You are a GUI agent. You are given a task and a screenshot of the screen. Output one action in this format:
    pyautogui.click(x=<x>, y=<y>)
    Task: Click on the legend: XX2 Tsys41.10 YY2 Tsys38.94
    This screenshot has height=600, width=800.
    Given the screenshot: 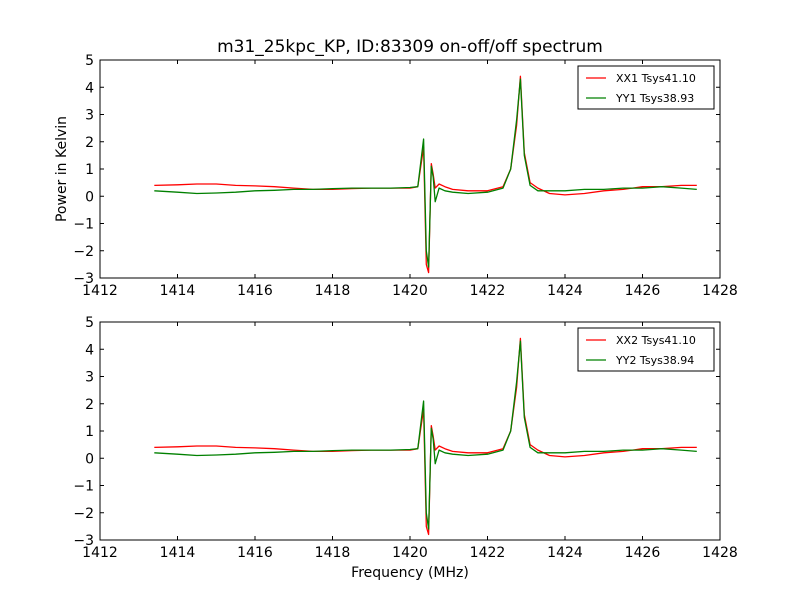 What is the action you would take?
    pyautogui.click(x=646, y=349)
    